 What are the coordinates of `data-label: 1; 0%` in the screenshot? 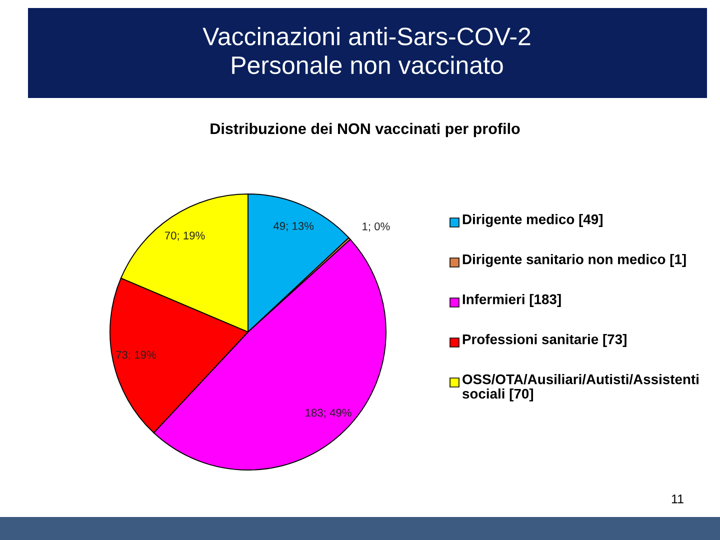 It's located at (376, 227).